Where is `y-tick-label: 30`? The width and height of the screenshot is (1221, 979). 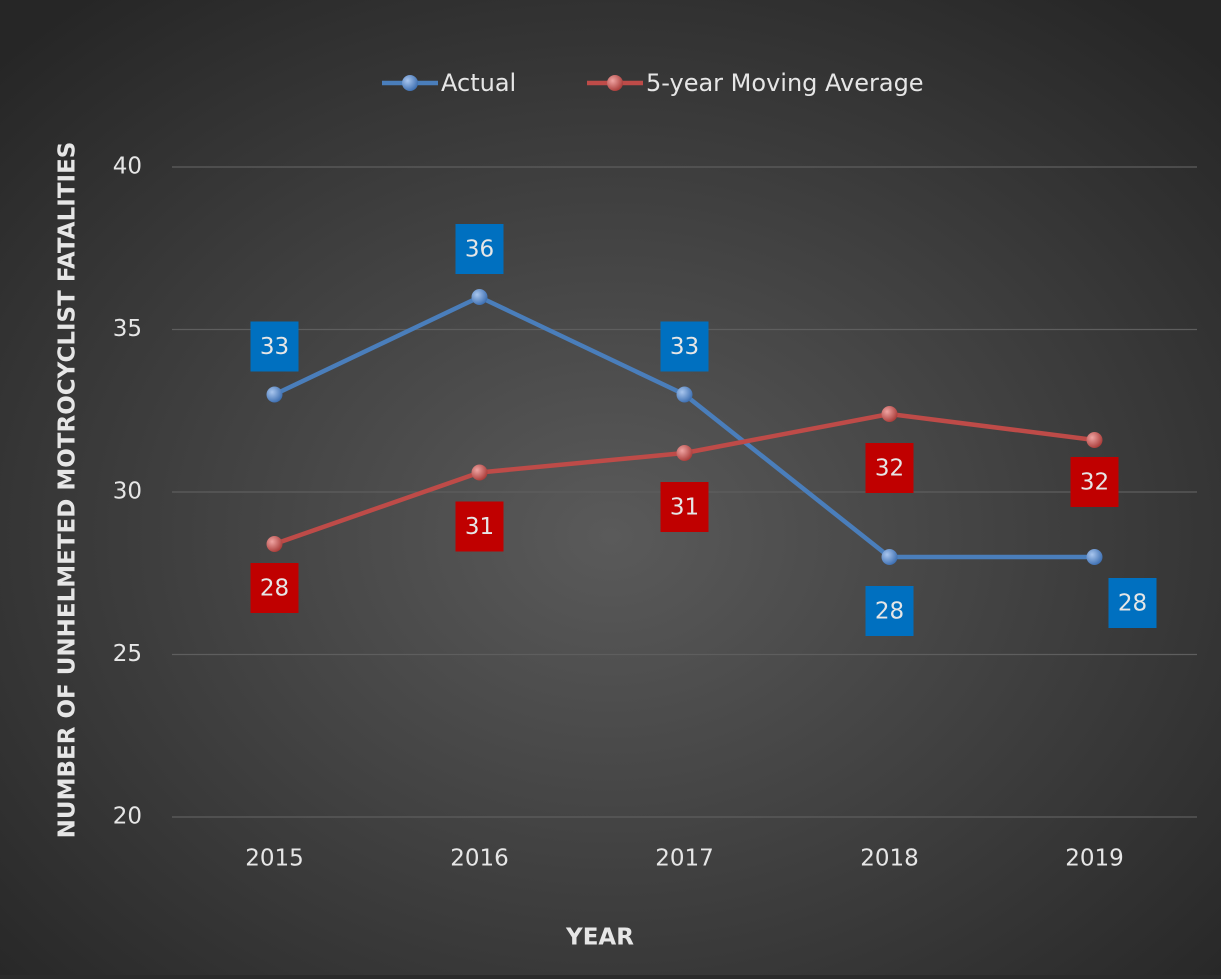
y-tick-label: 30 is located at coordinates (127, 492).